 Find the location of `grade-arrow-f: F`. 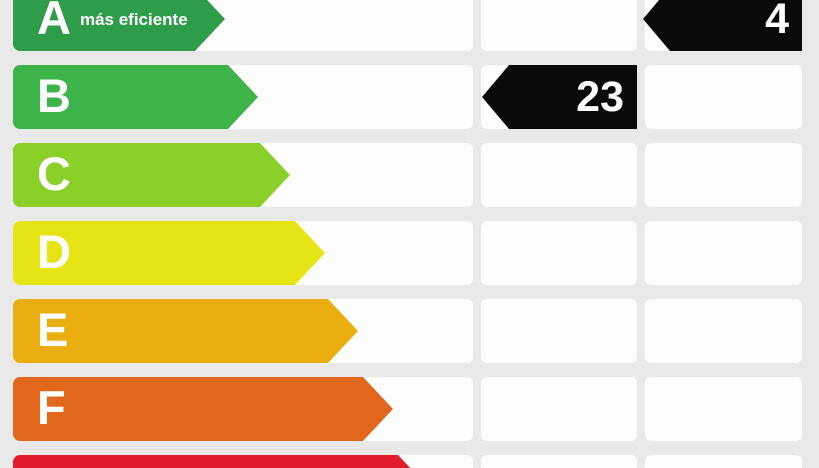

grade-arrow-f: F is located at coordinates (203, 409).